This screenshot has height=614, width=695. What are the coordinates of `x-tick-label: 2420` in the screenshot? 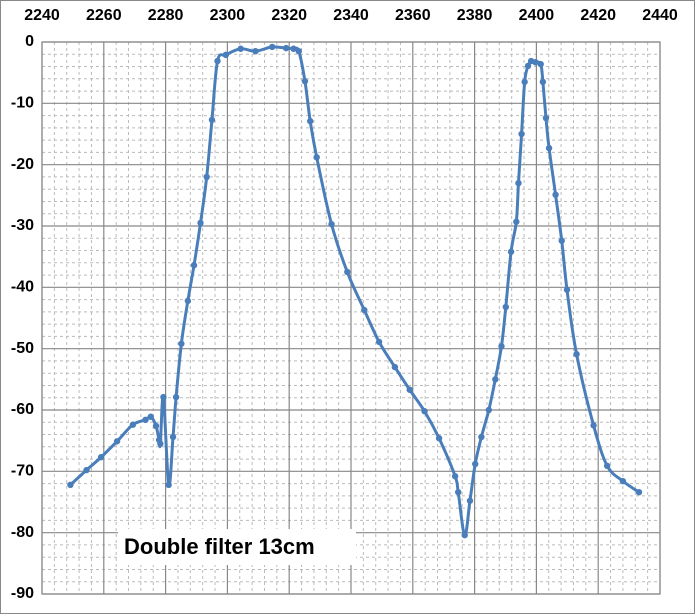 It's located at (598, 15).